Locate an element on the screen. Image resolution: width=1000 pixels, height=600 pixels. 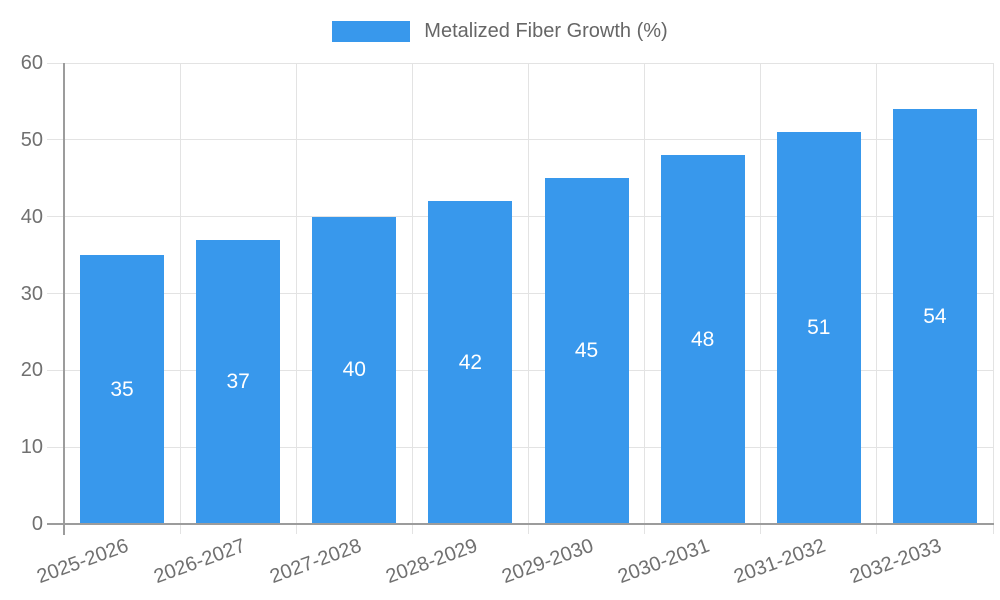
y-axis-line is located at coordinates (64, 299).